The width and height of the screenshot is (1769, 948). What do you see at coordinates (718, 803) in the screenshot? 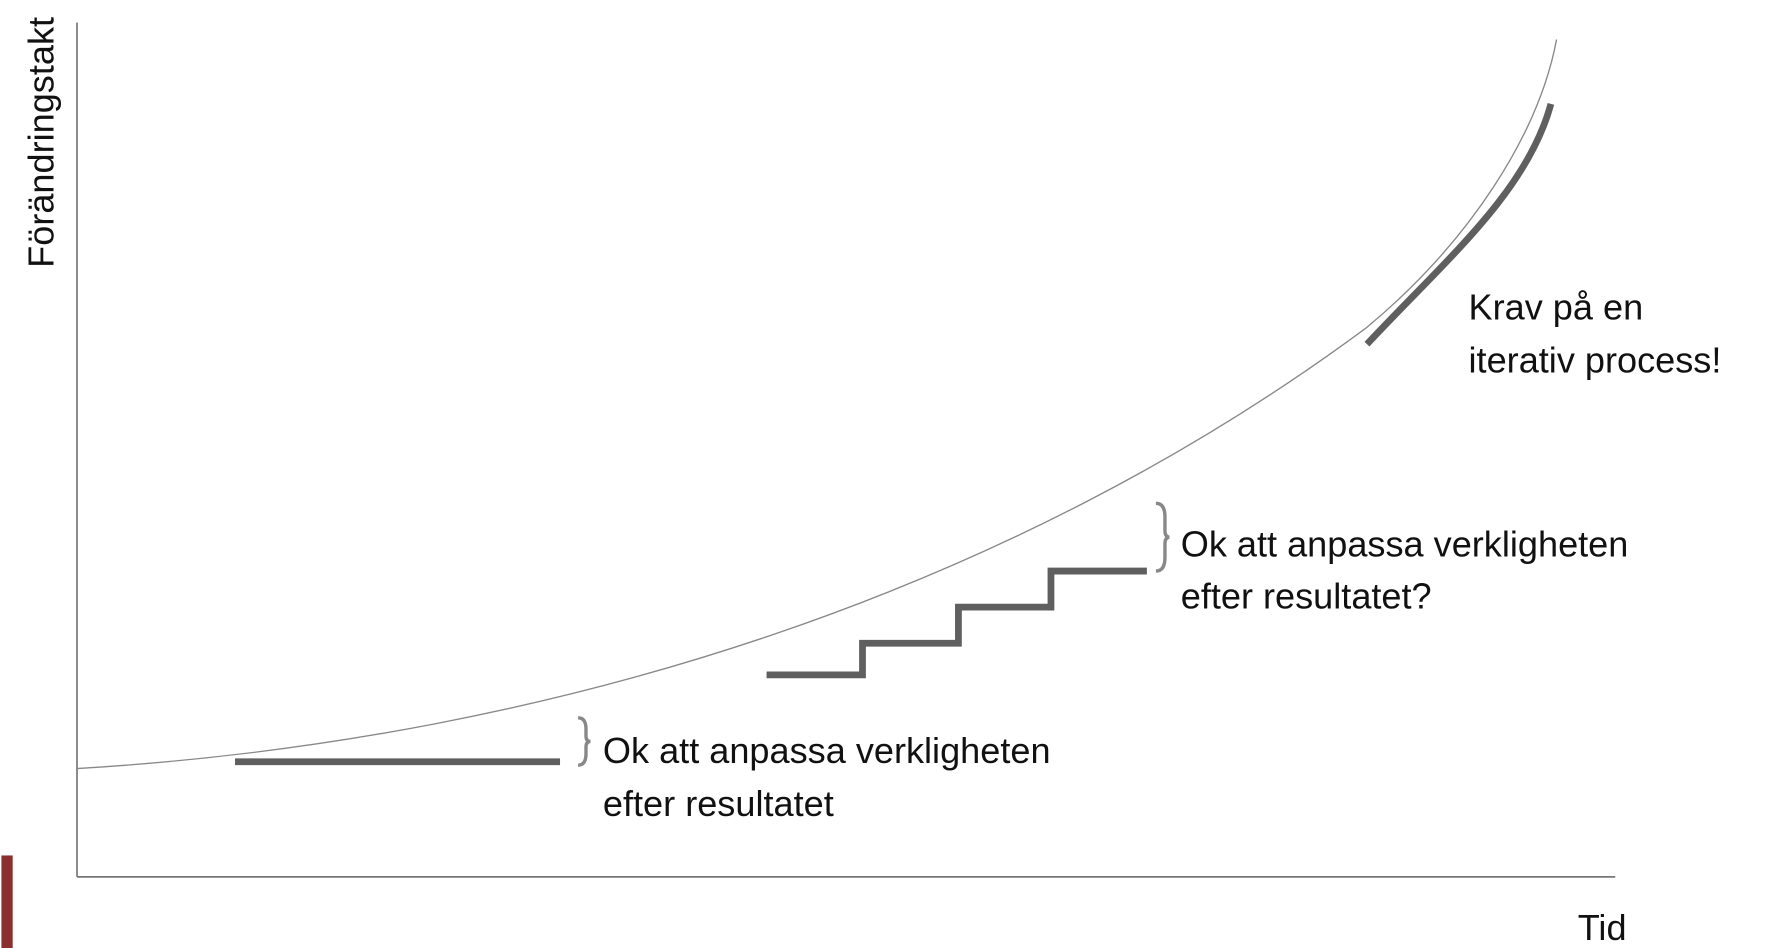
I see `annotation-line: efter resultatet` at bounding box center [718, 803].